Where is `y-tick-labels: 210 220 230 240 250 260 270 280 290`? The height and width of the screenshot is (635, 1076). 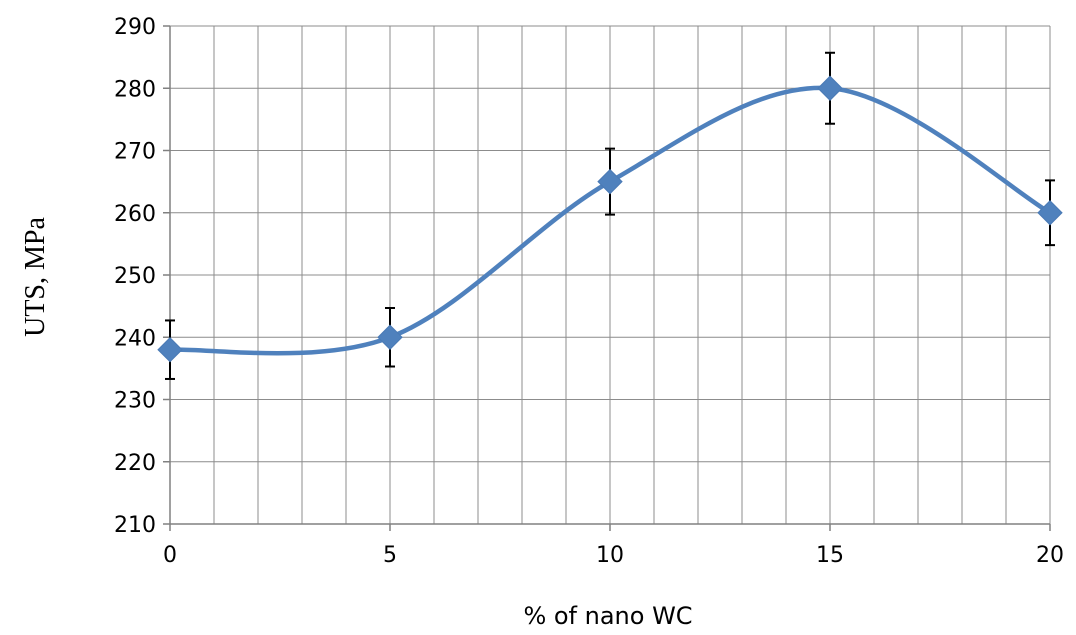
y-tick-labels: 210 220 230 240 250 260 270 280 290 is located at coordinates (135, 276).